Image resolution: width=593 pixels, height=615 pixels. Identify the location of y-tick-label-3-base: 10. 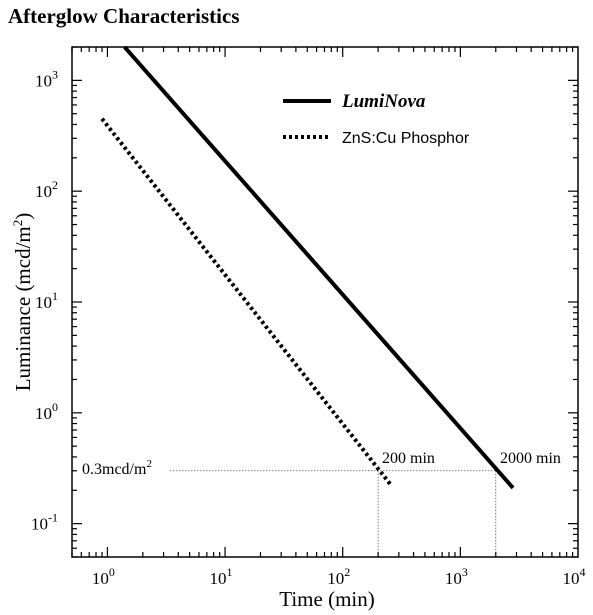
(43, 80).